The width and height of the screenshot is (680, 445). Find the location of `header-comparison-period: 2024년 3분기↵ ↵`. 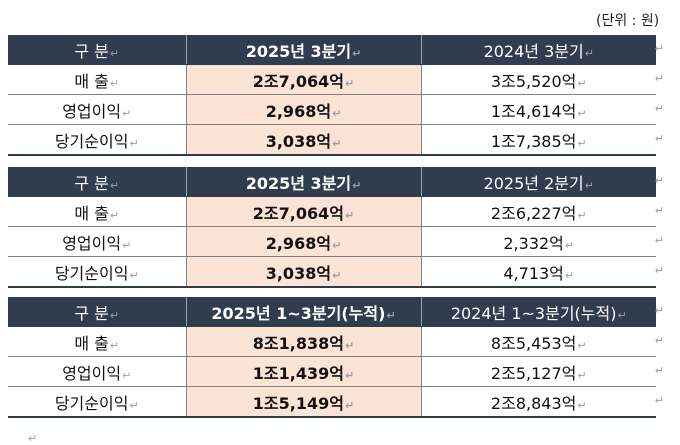

header-comparison-period: 2024년 3분기↵ ↵ is located at coordinates (542, 50).